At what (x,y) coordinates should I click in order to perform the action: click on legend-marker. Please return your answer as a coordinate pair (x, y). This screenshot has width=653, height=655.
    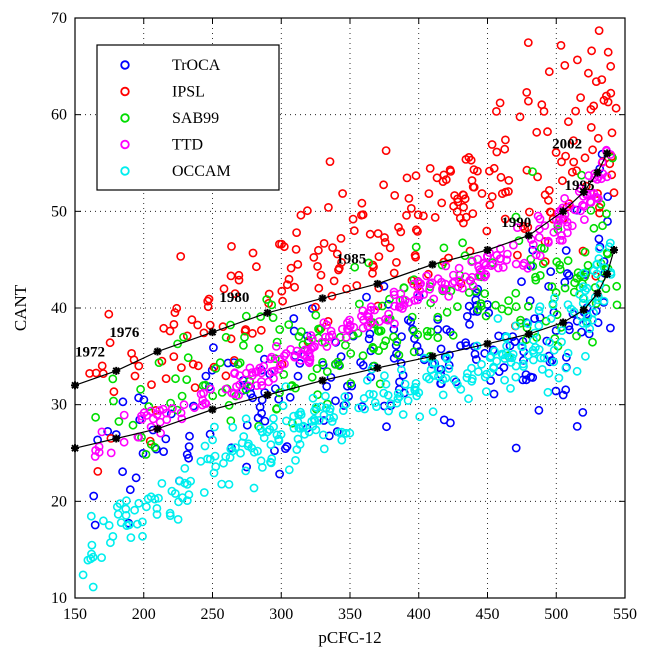
    Looking at the image, I should click on (125, 144).